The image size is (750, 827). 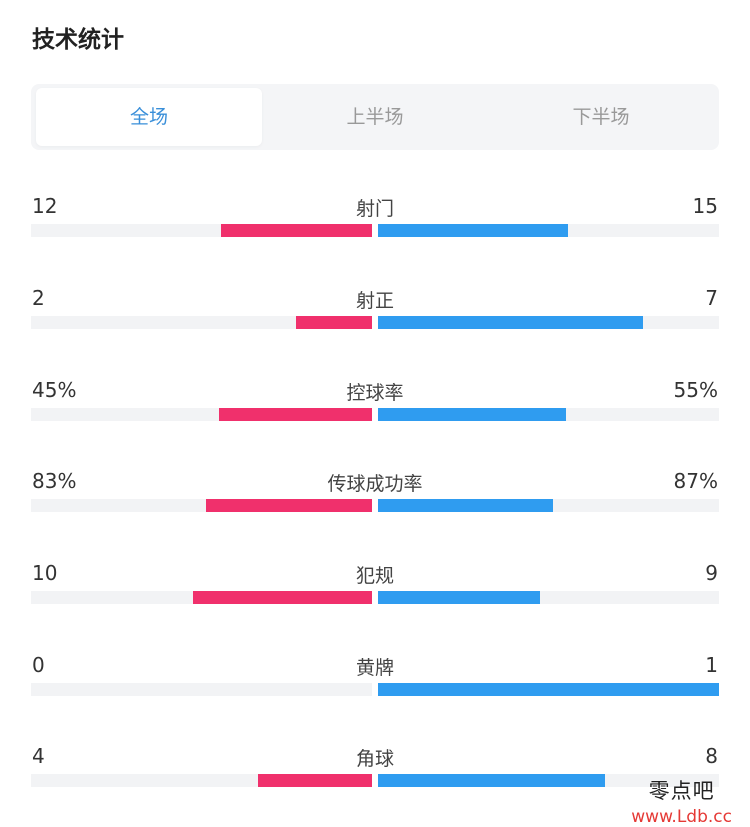 I want to click on stat-row-fouls: 10 犯规 9, so click(x=375, y=591).